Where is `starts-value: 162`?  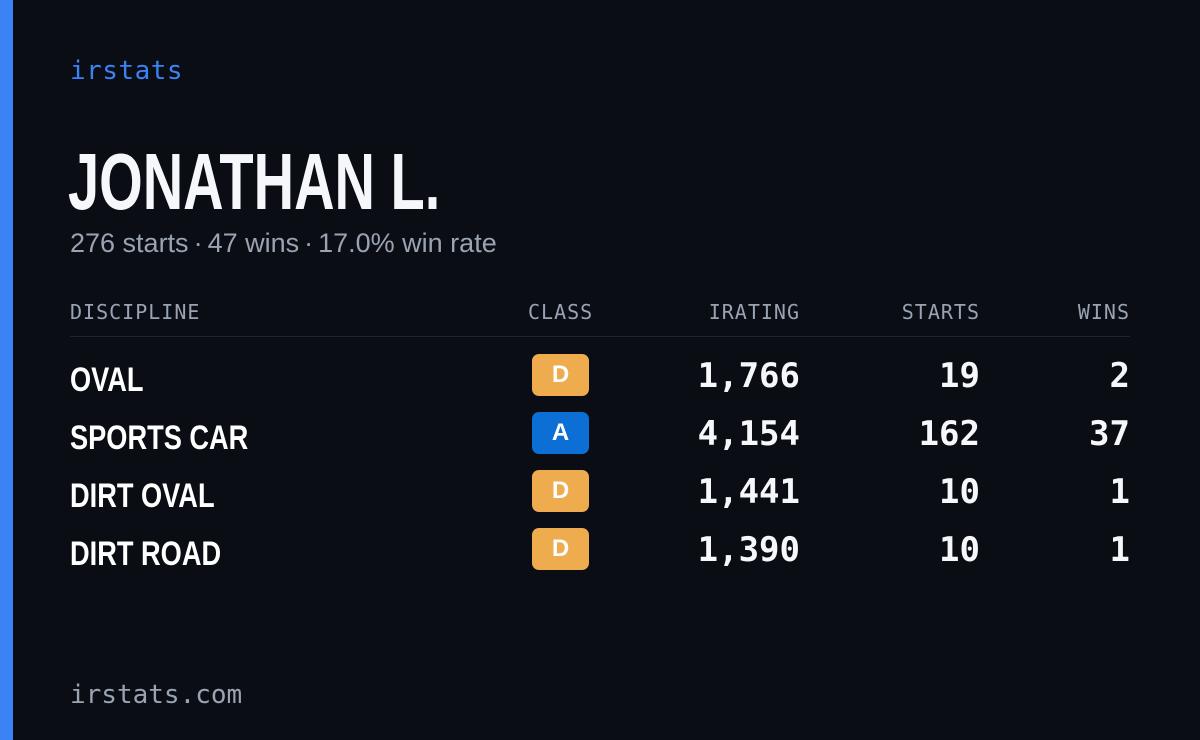 starts-value: 162 is located at coordinates (949, 434).